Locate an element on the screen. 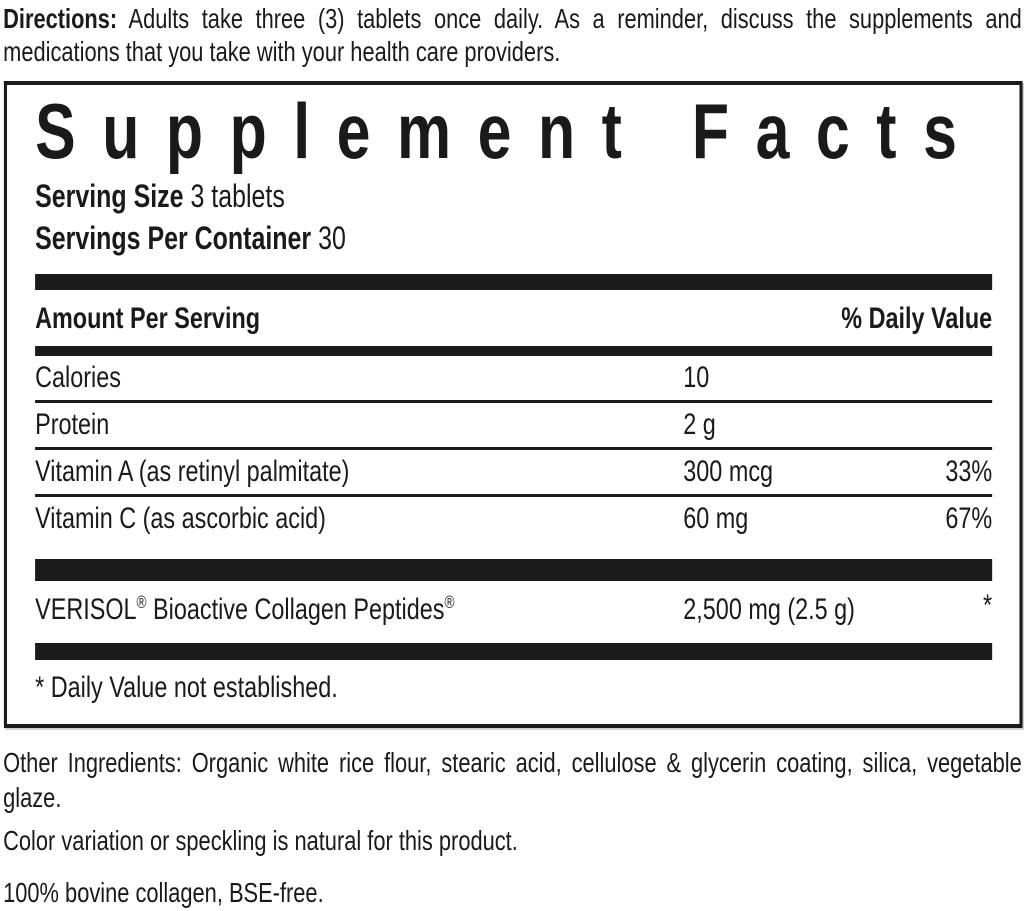  nutrient-name: Protein is located at coordinates (72, 424).